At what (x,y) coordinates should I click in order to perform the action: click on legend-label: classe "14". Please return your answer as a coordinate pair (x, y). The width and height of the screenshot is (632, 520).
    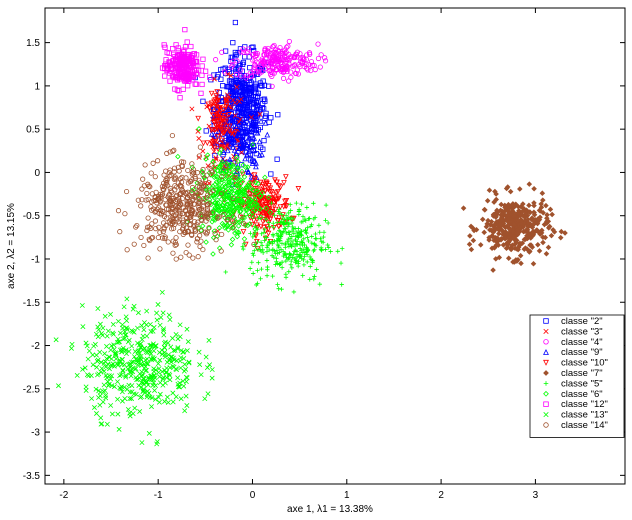
    Looking at the image, I should click on (584, 425).